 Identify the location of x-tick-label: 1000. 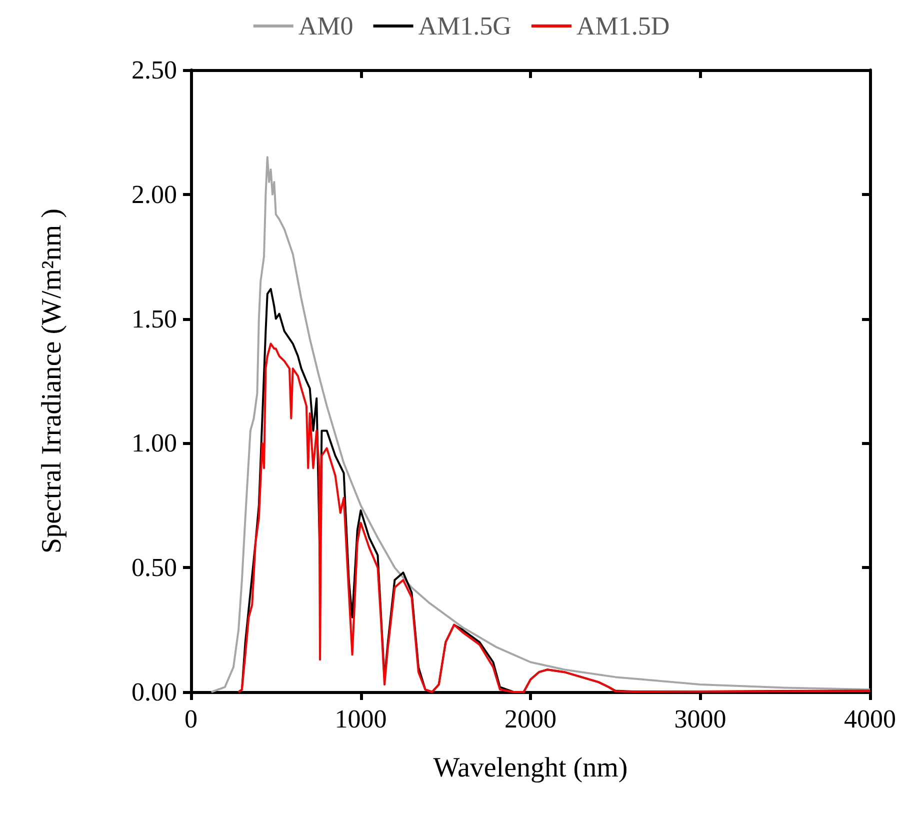
(360, 719).